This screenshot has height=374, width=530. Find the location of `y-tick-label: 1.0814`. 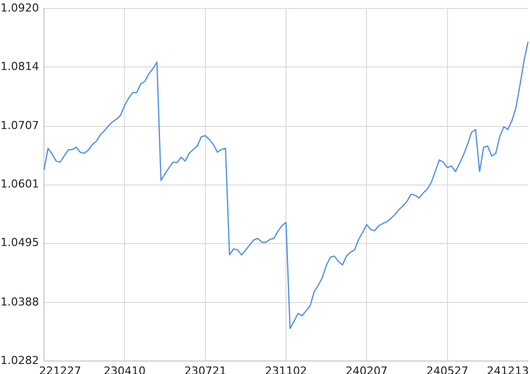

y-tick-label: 1.0814 is located at coordinates (19, 67).